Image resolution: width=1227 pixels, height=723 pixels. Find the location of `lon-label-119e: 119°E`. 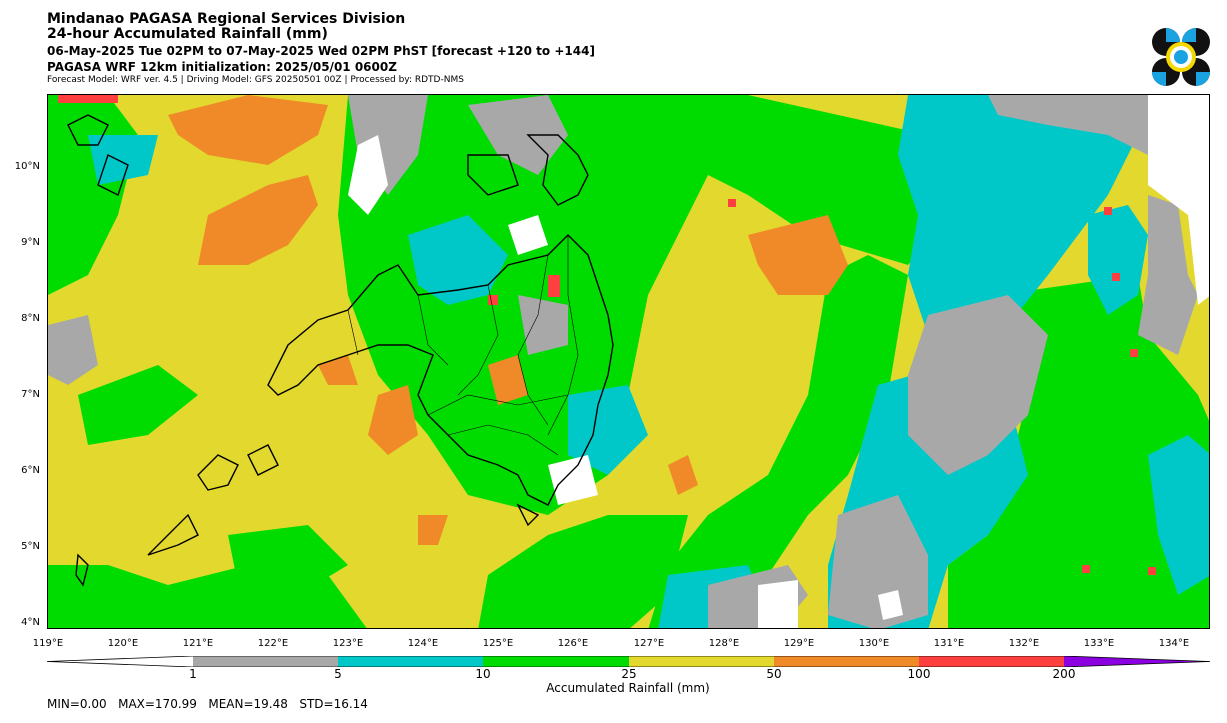

lon-label-119e: 119°E is located at coordinates (48, 643).